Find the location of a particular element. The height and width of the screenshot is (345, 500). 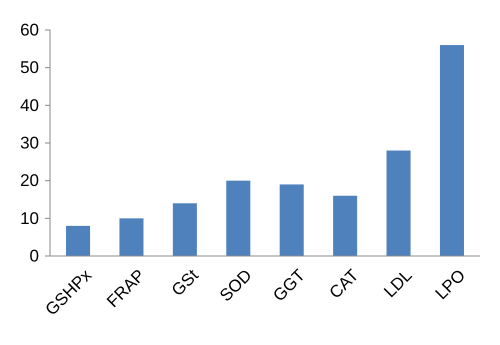

x-tick-label: LDL is located at coordinates (398, 284).